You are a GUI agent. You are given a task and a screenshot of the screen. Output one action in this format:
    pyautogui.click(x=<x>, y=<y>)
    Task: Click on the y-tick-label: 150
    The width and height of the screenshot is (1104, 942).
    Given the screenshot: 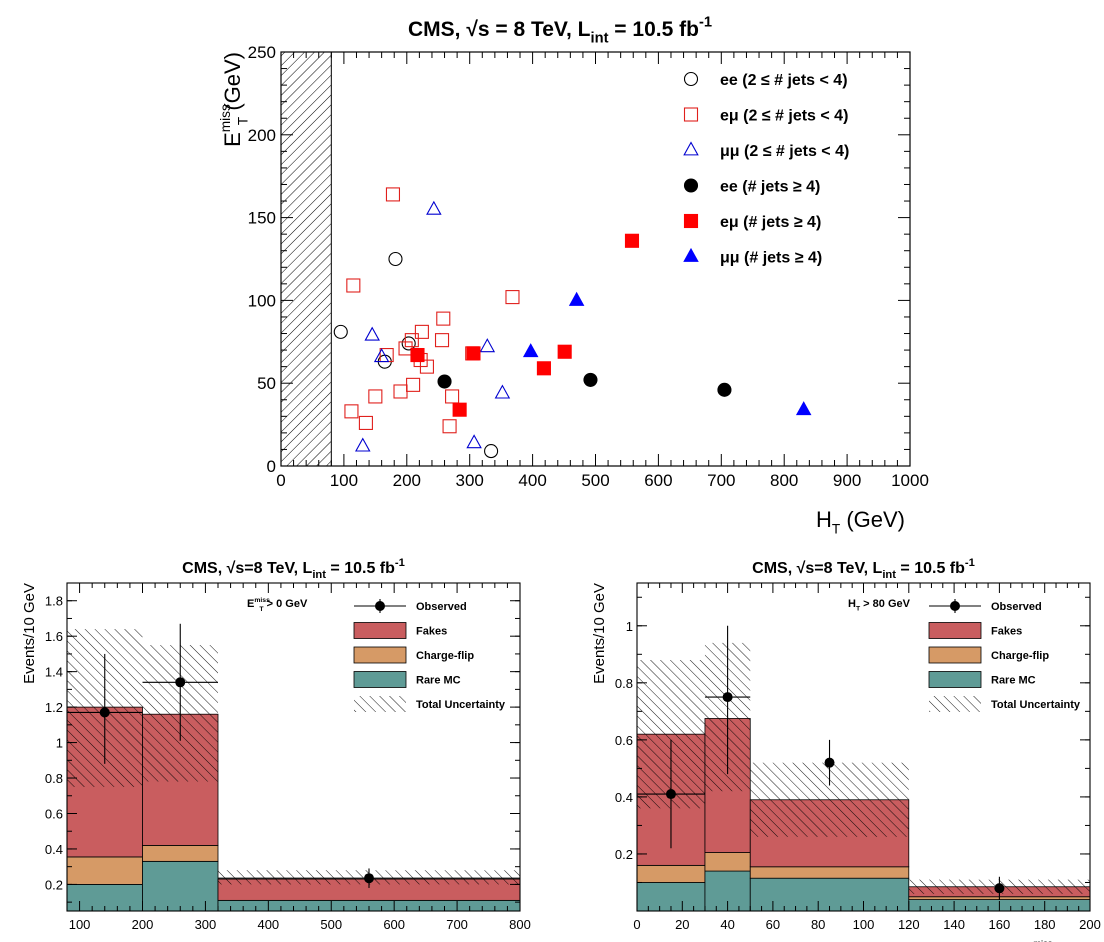 What is the action you would take?
    pyautogui.click(x=262, y=218)
    